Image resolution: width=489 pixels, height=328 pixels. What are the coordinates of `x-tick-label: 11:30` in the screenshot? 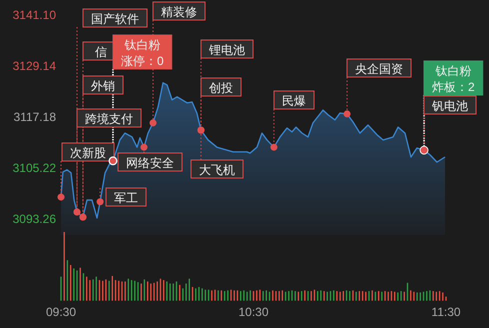 It's located at (446, 312).